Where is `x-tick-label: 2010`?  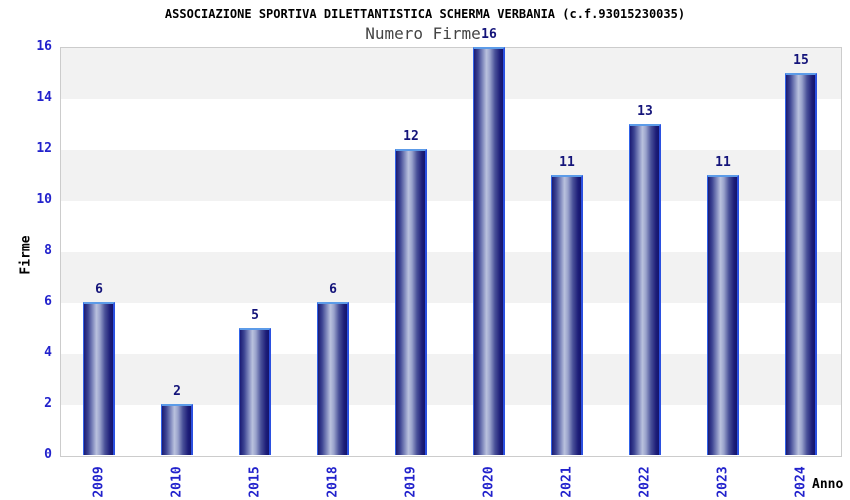
x-tick-label: 2010 is located at coordinates (177, 482).